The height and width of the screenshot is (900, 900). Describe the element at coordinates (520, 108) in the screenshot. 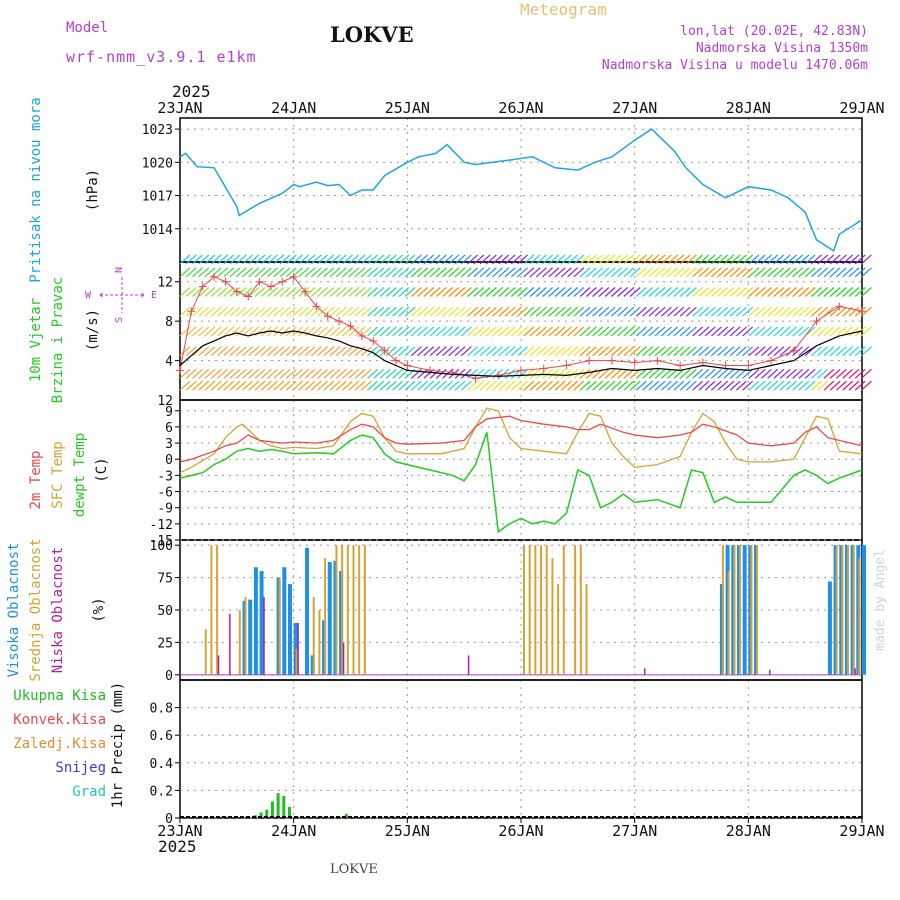

I see `x-tick-label-top: 26JAN` at that location.